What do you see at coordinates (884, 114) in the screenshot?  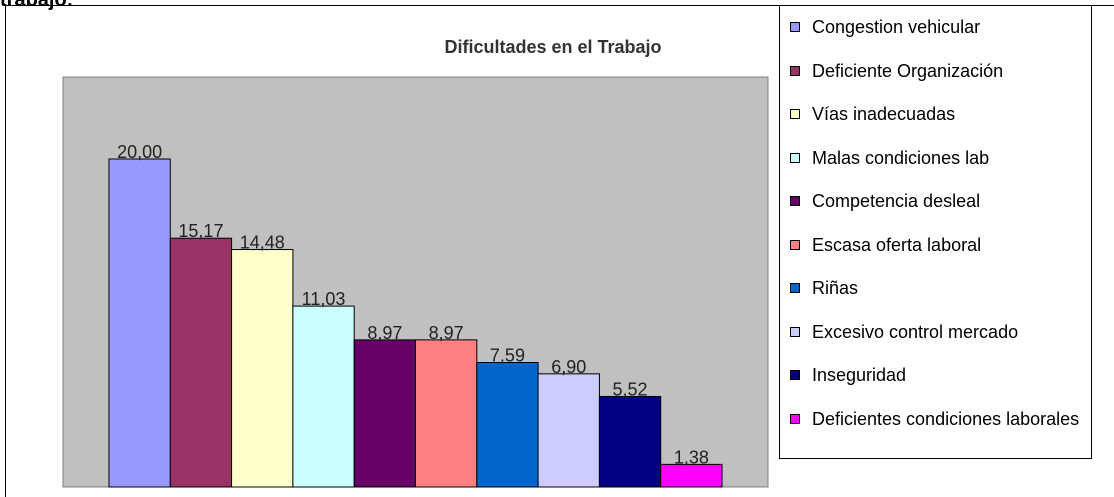 I see `legend-label: Vías inadecuadas` at bounding box center [884, 114].